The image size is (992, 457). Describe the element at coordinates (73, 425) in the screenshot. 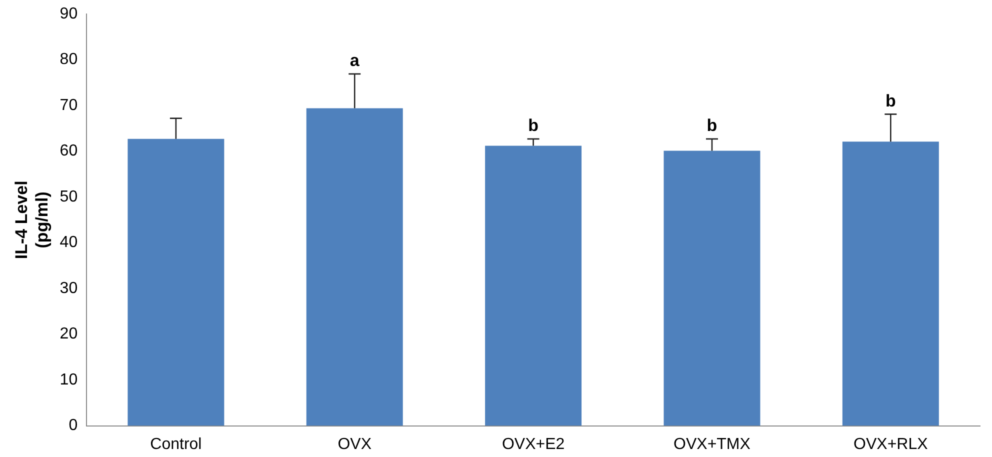

I see `y-tick-label: 0` at that location.